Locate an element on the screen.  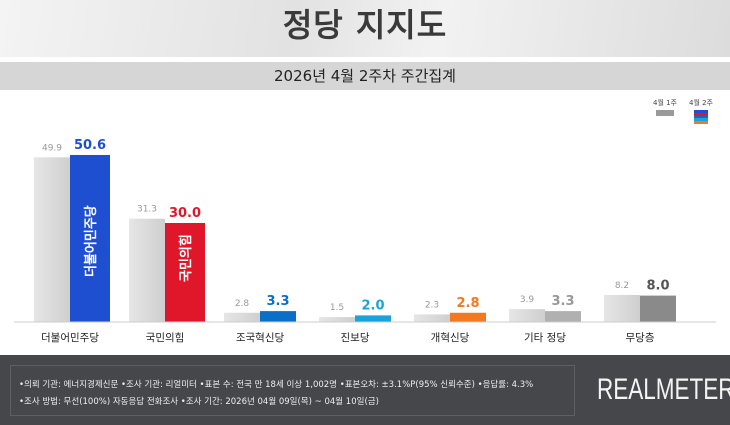
category-label: 진보당 is located at coordinates (355, 338).